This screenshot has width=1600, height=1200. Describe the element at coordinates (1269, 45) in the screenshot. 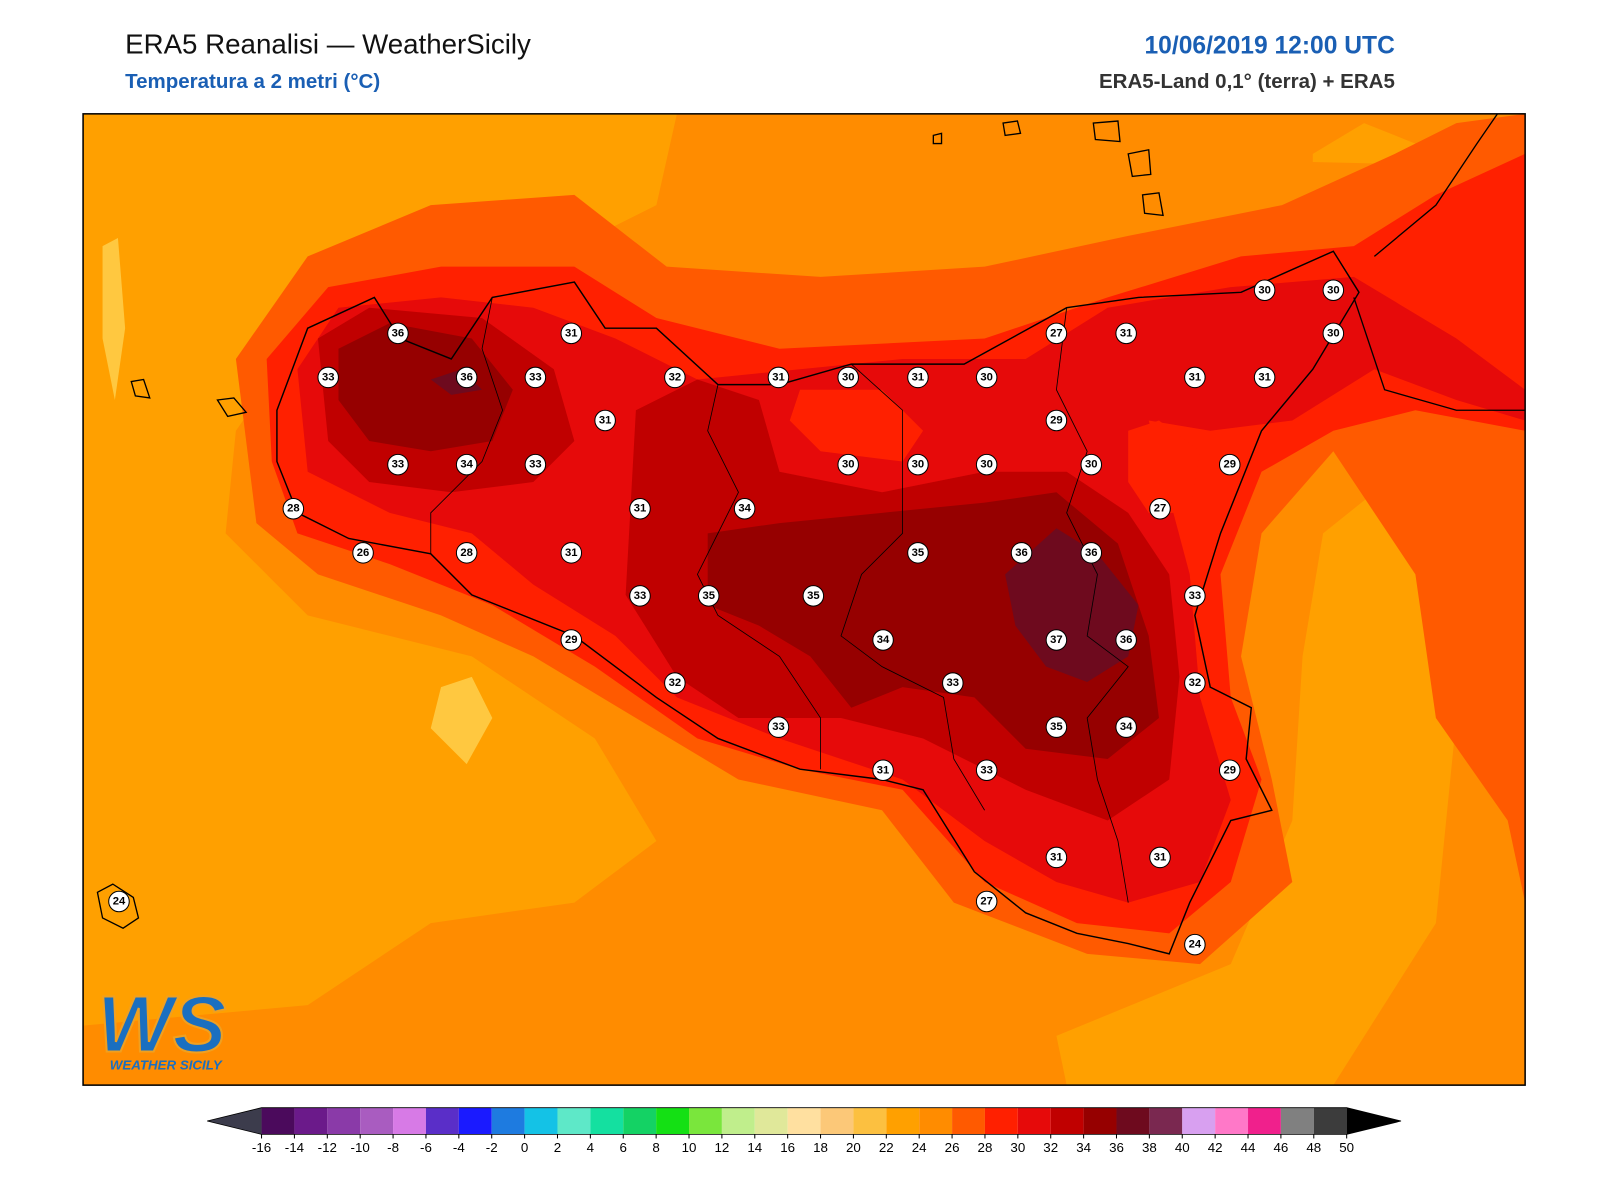

I see `date: 10/06/2019 12:00 UTC` at that location.